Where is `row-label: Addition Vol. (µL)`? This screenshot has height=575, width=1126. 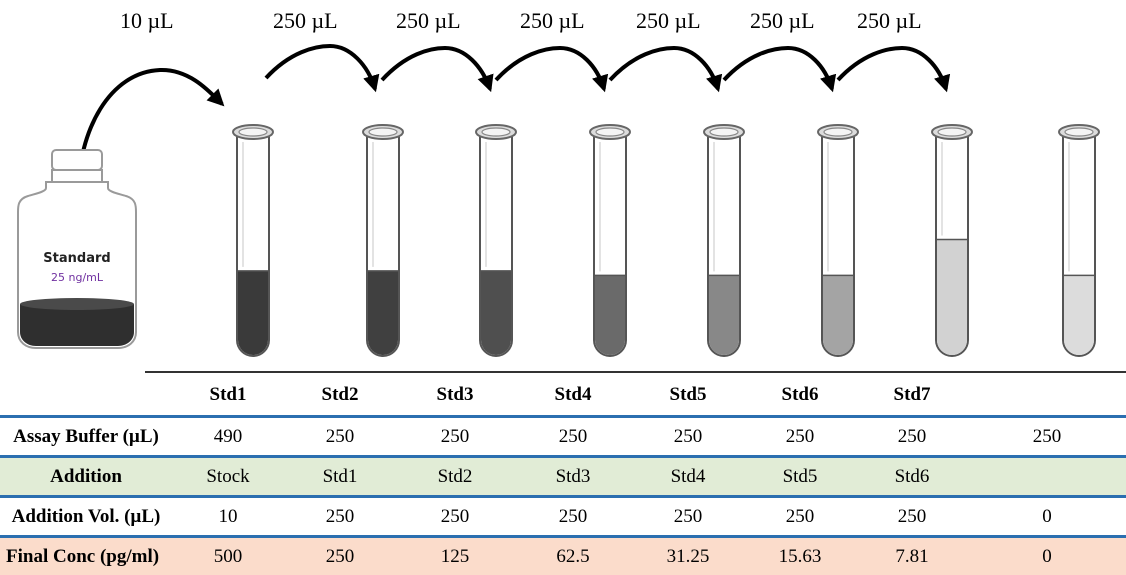
row-label: Addition Vol. (µL) is located at coordinates (86, 517).